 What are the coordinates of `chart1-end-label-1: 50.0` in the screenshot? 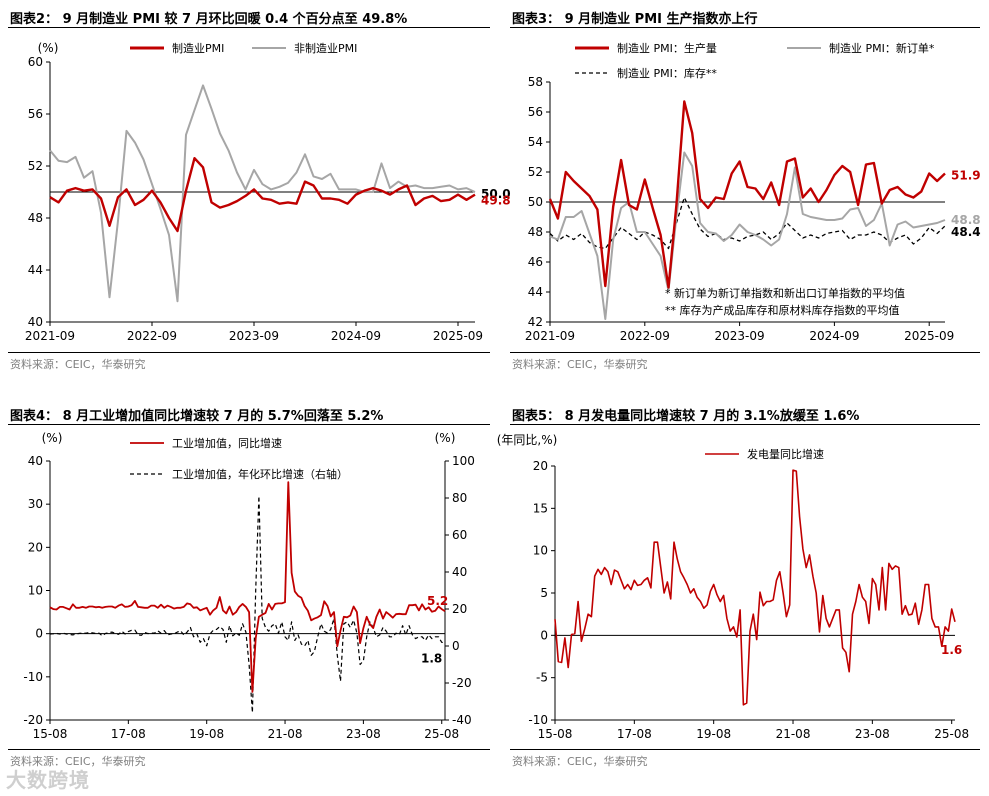 It's located at (496, 194).